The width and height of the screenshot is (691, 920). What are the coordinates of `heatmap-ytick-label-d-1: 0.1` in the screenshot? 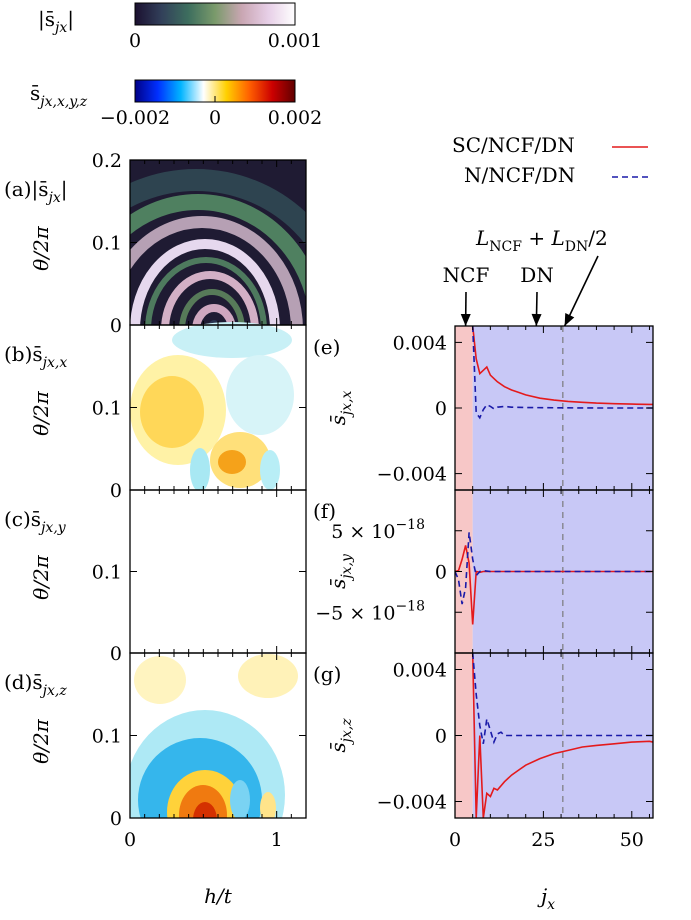 It's located at (107, 737).